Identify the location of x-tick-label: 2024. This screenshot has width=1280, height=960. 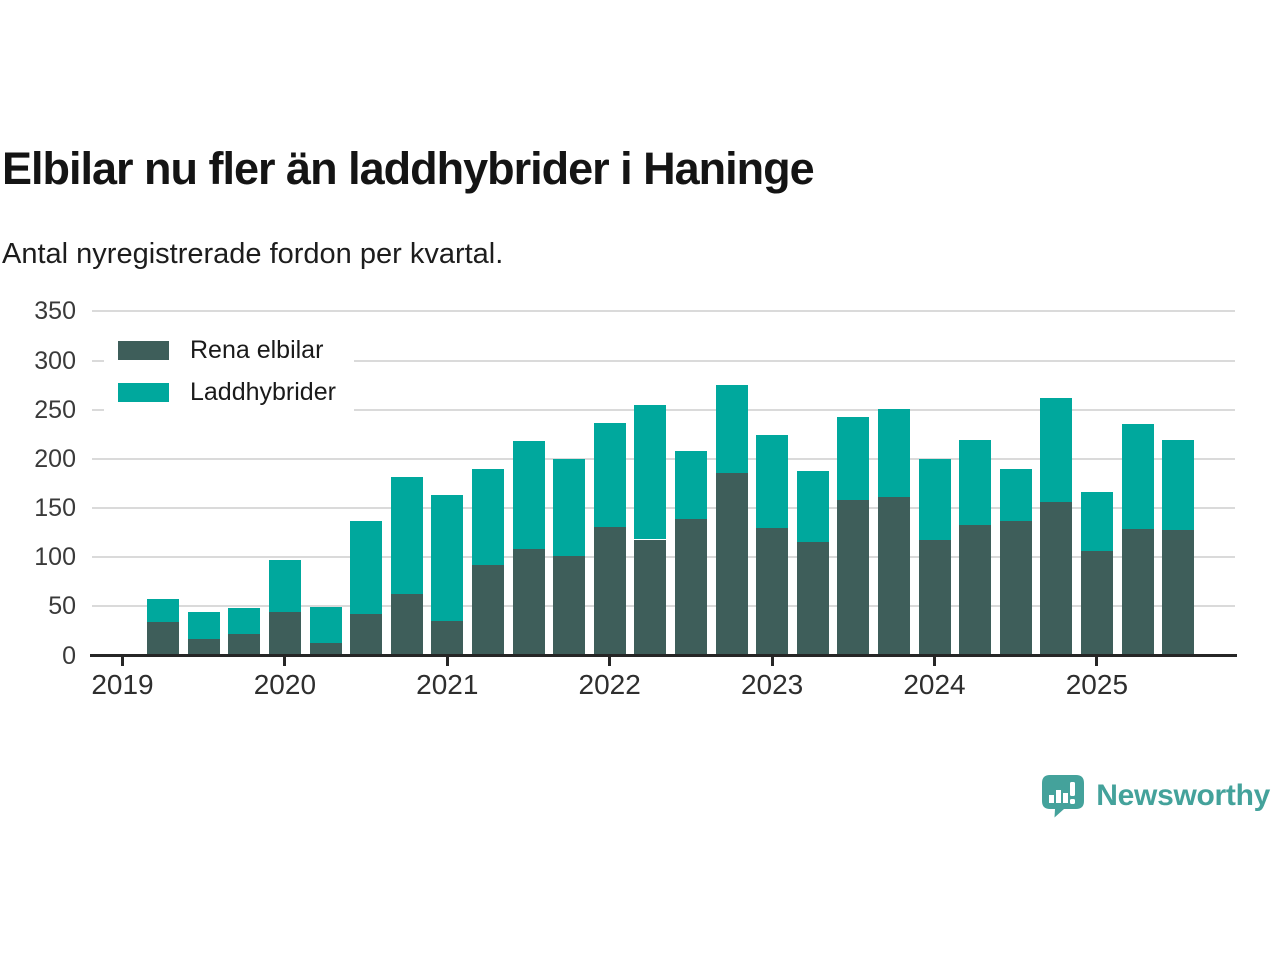
(934, 684).